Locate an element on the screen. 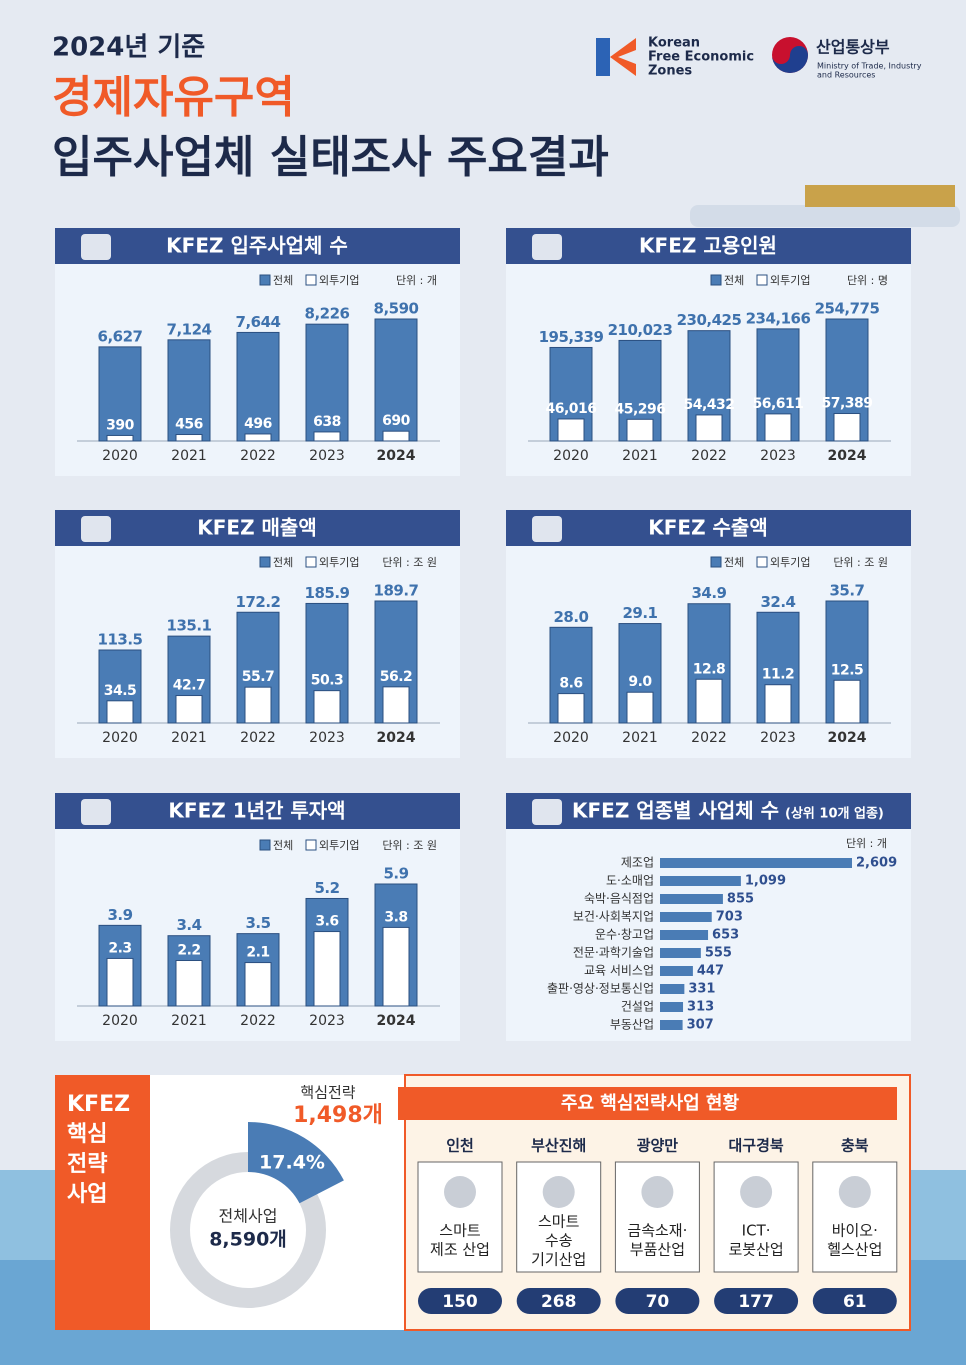 The height and width of the screenshot is (1365, 966). count: 150 is located at coordinates (460, 1302).